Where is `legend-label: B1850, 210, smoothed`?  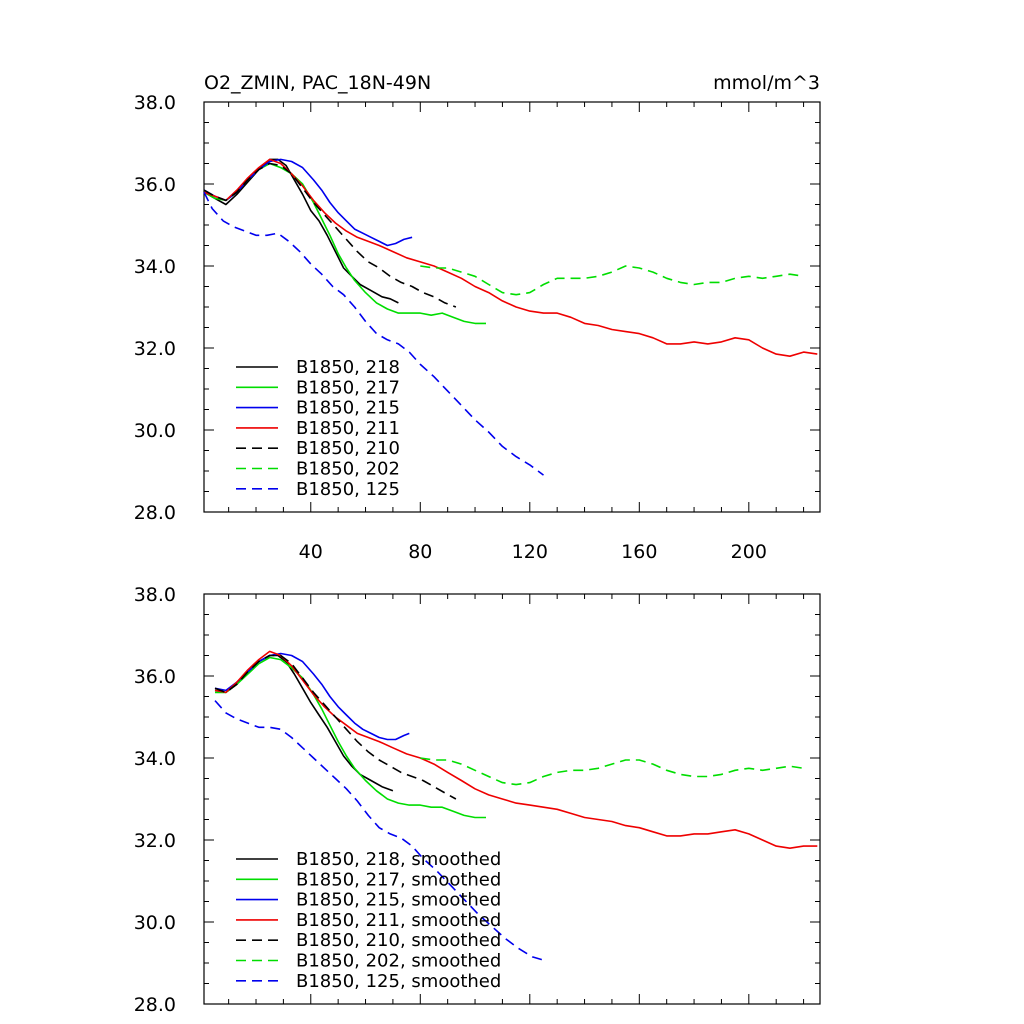
legend-label: B1850, 210, smoothed is located at coordinates (398, 940).